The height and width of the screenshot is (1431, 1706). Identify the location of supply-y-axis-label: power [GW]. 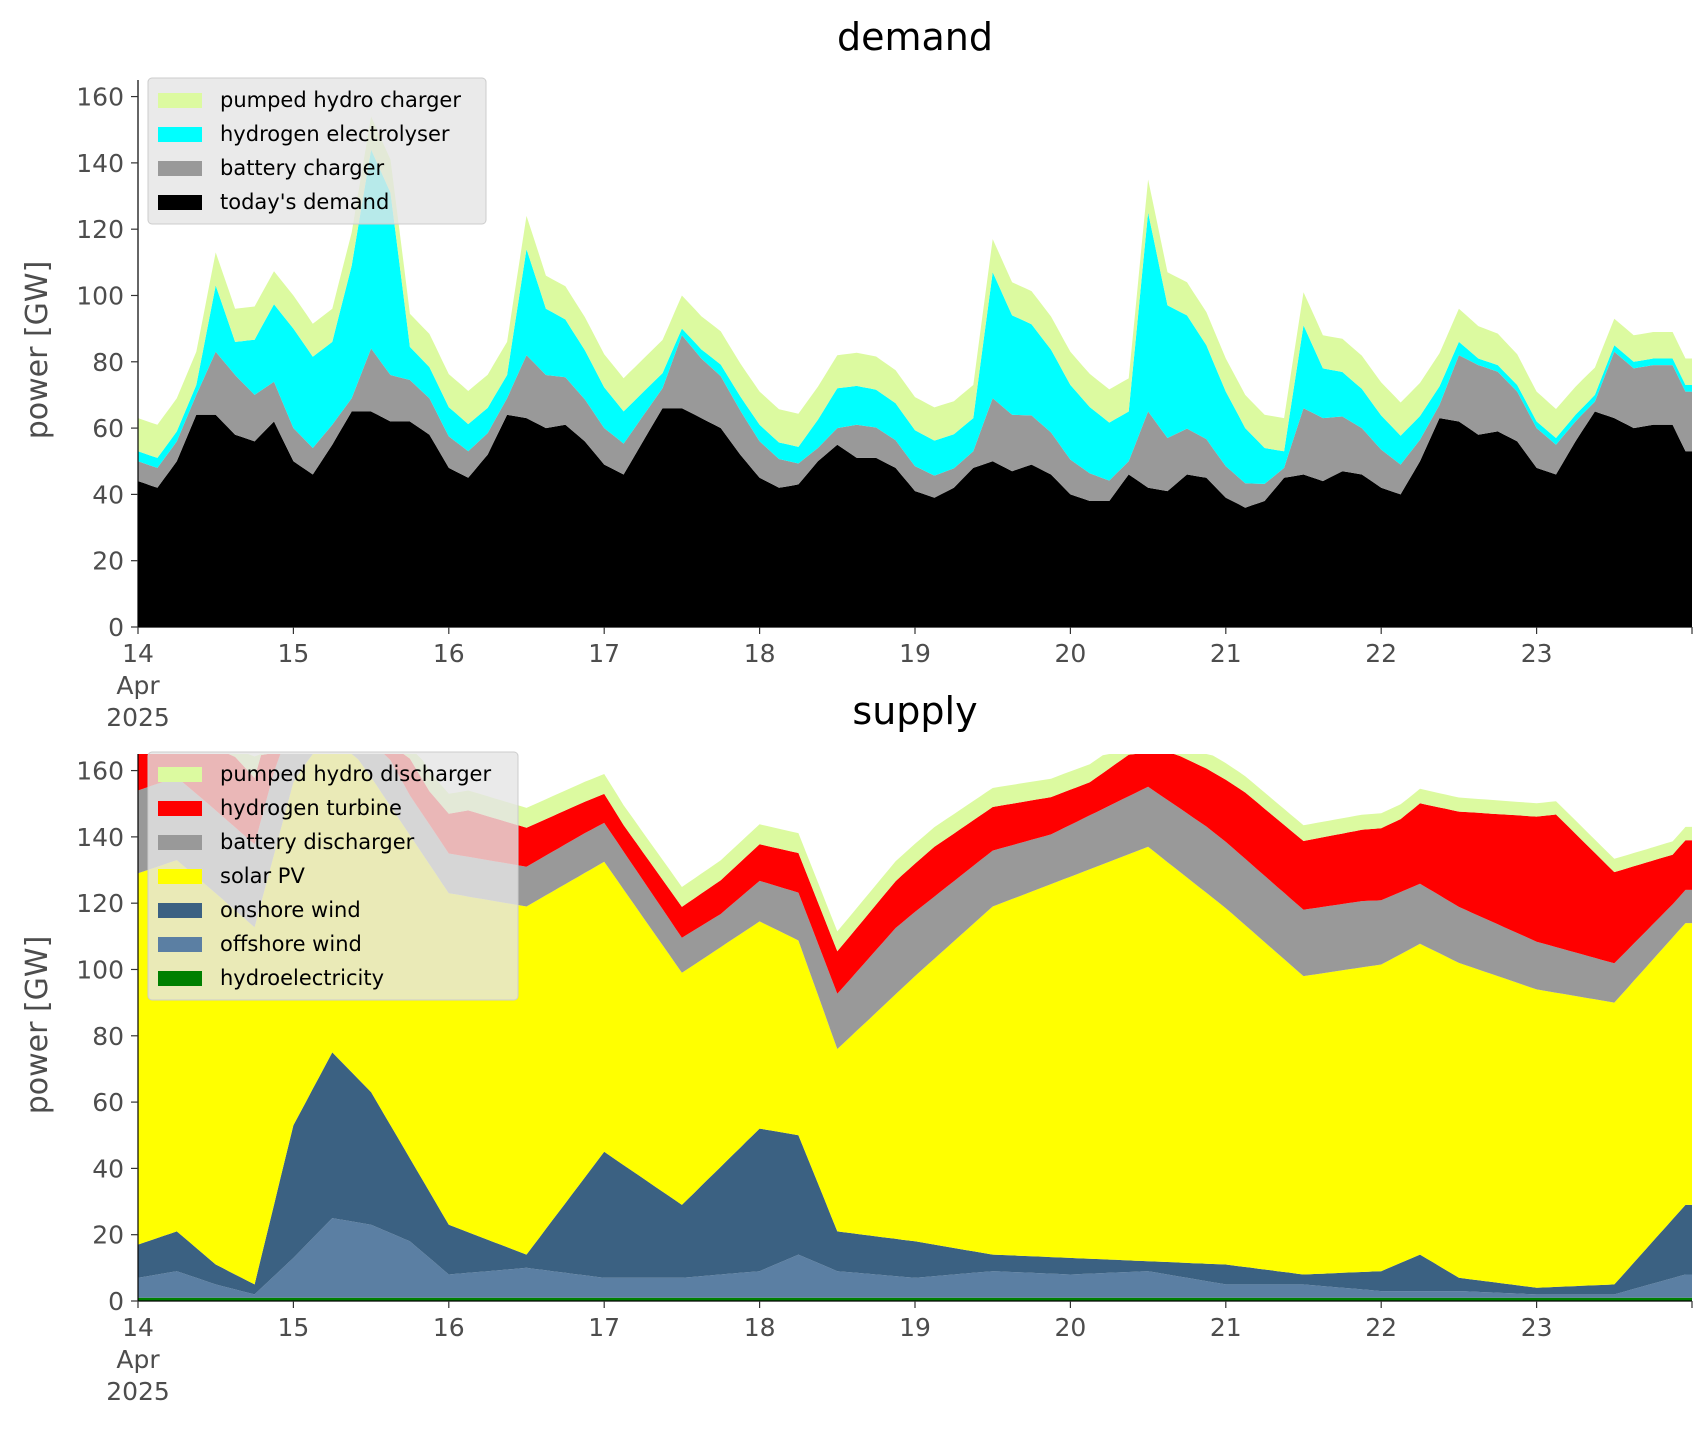
(37, 1025).